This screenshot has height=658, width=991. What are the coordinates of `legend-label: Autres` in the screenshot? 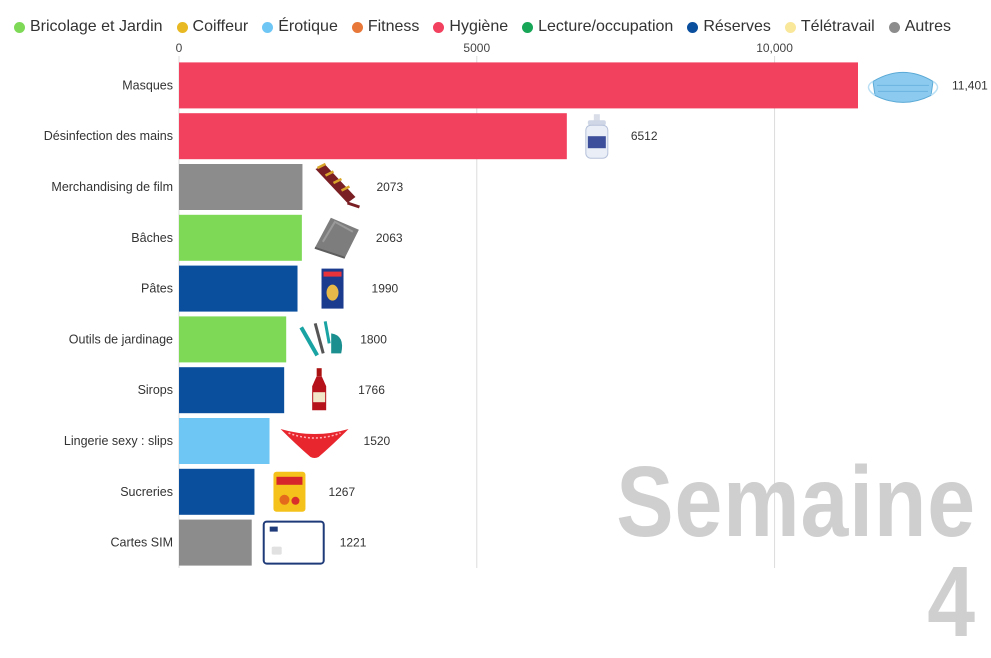 It's located at (927, 26).